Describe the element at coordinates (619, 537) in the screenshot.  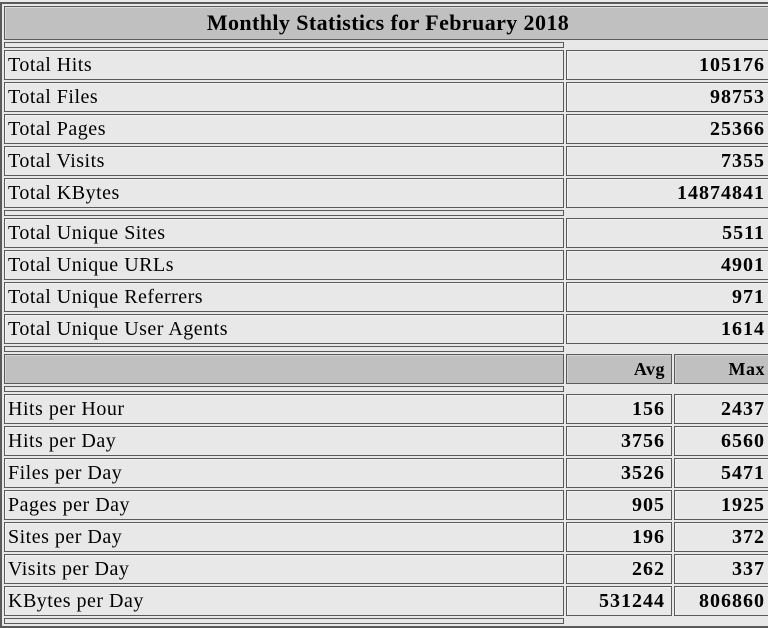
I see `stat-avg-value: 196` at that location.